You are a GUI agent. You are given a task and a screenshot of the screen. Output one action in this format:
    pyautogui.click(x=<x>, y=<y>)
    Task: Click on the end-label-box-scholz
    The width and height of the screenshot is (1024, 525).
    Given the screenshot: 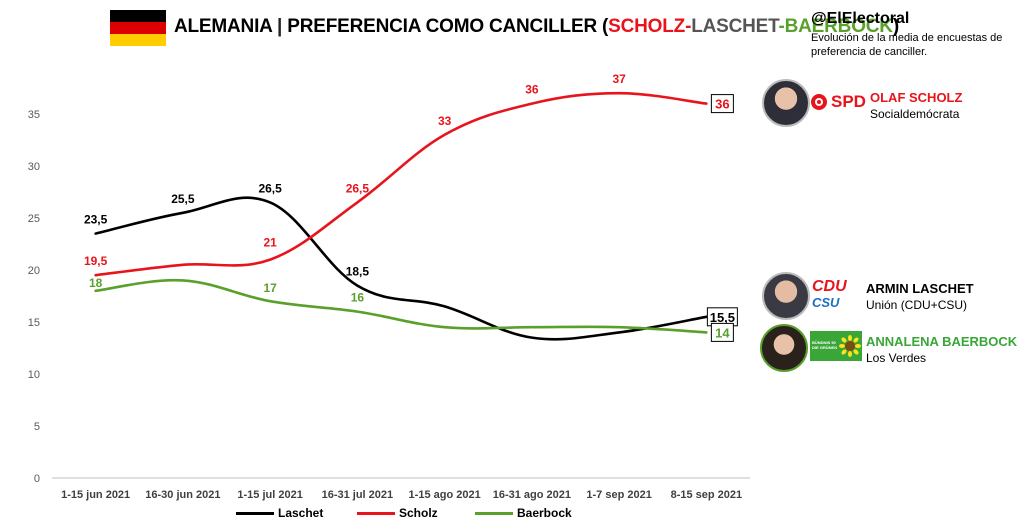 What is the action you would take?
    pyautogui.click(x=722, y=104)
    